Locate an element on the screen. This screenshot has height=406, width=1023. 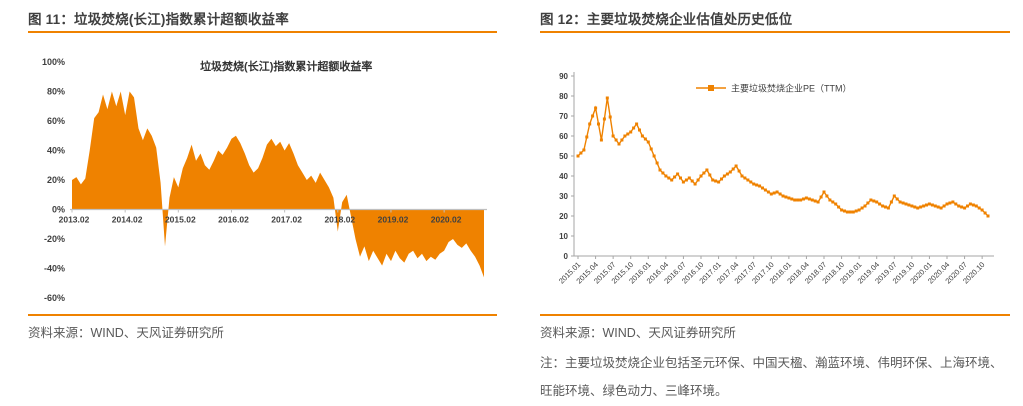
svg-text: 30 is located at coordinates (563, 196).